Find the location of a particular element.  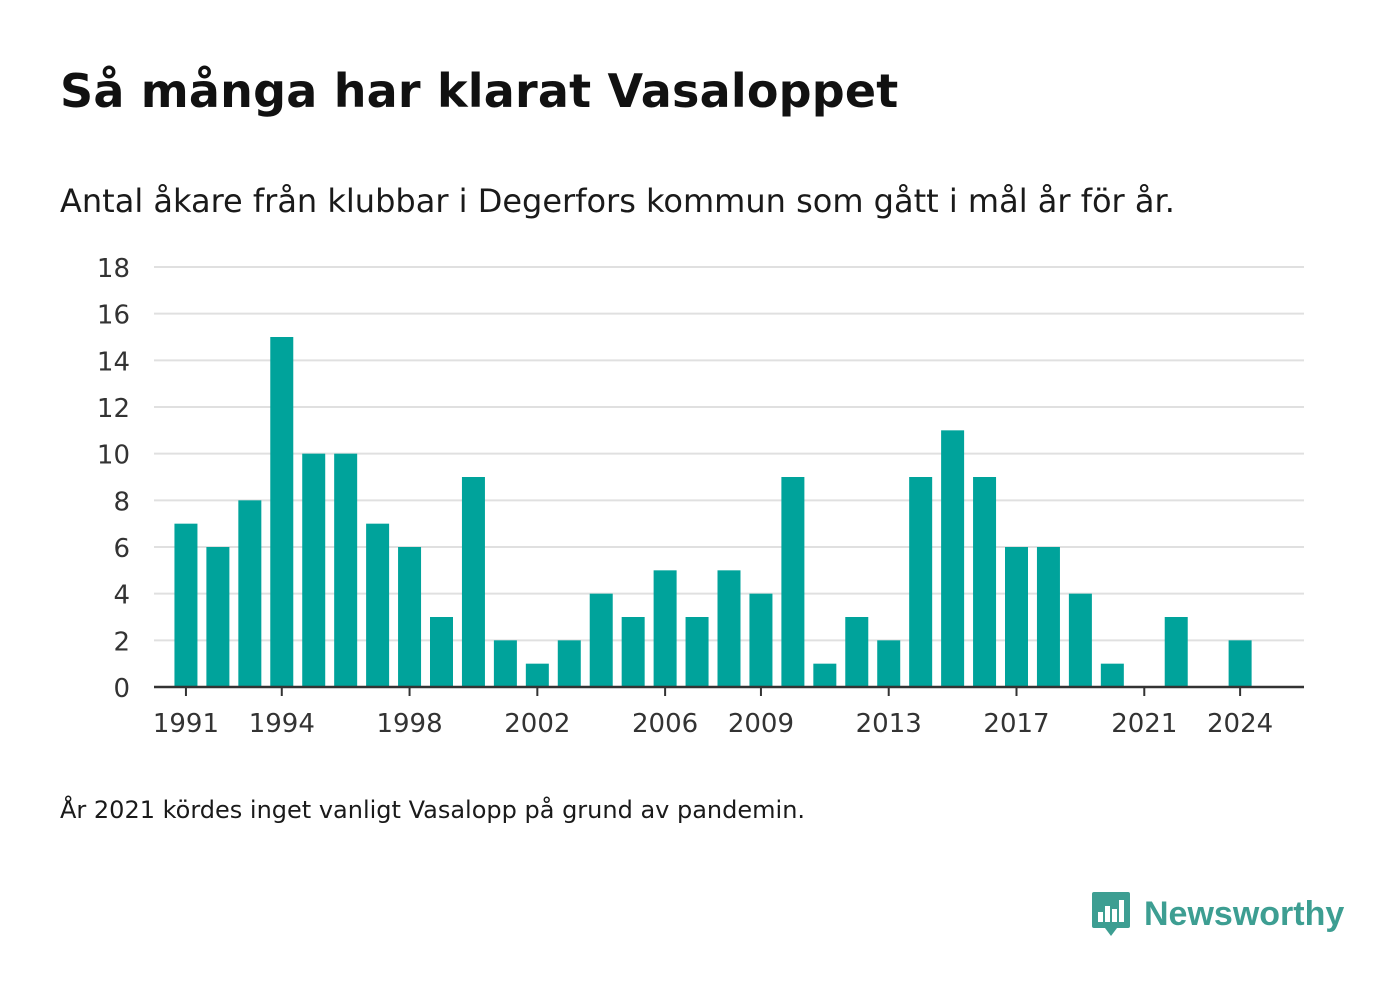

y-tick-label: 14 is located at coordinates (113, 362).